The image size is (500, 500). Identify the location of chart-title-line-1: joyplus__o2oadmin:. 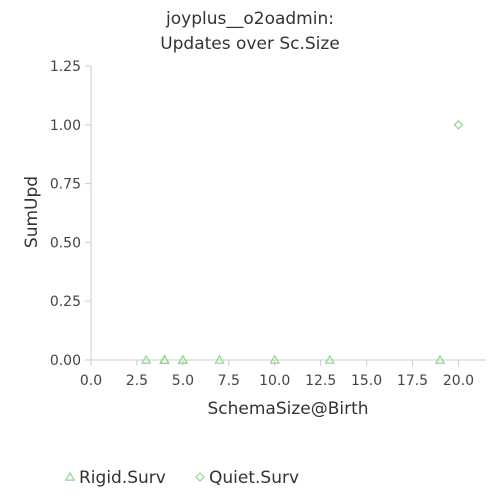
(249, 19).